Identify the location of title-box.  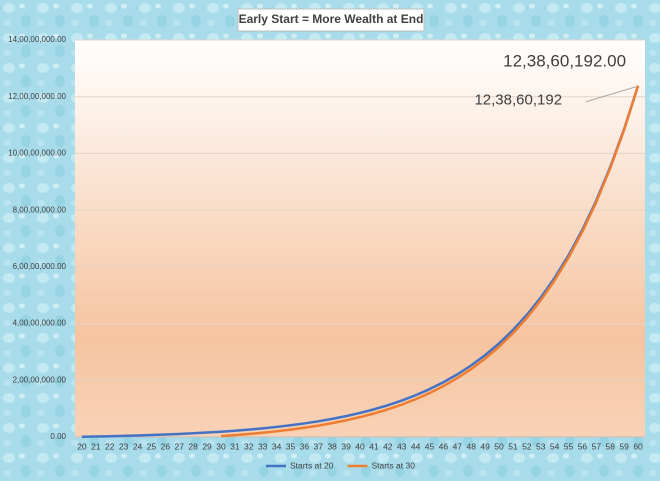
(331, 20).